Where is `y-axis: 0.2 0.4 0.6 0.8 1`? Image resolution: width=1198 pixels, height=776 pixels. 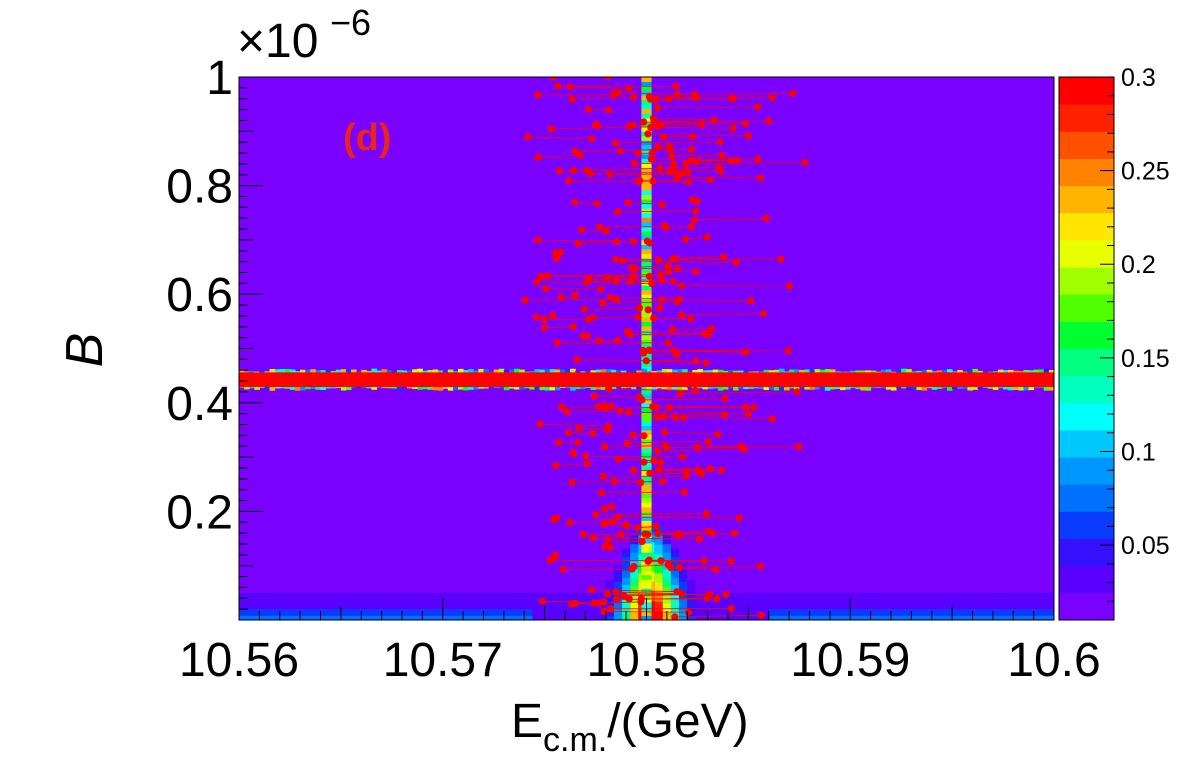
y-axis: 0.2 0.4 0.6 0.8 1 is located at coordinates (214, 336).